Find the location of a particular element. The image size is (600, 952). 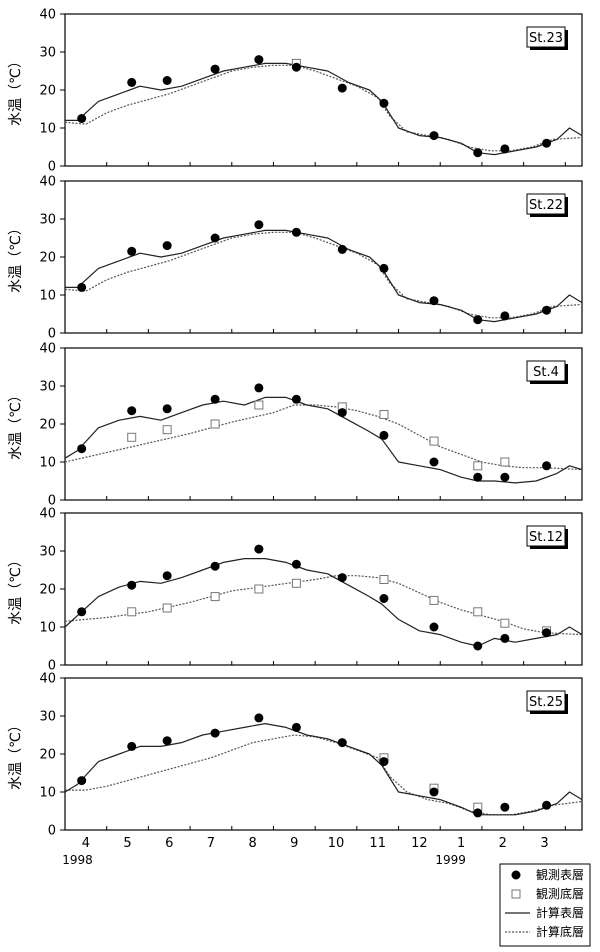

x-tick-label: 1 is located at coordinates (461, 843).